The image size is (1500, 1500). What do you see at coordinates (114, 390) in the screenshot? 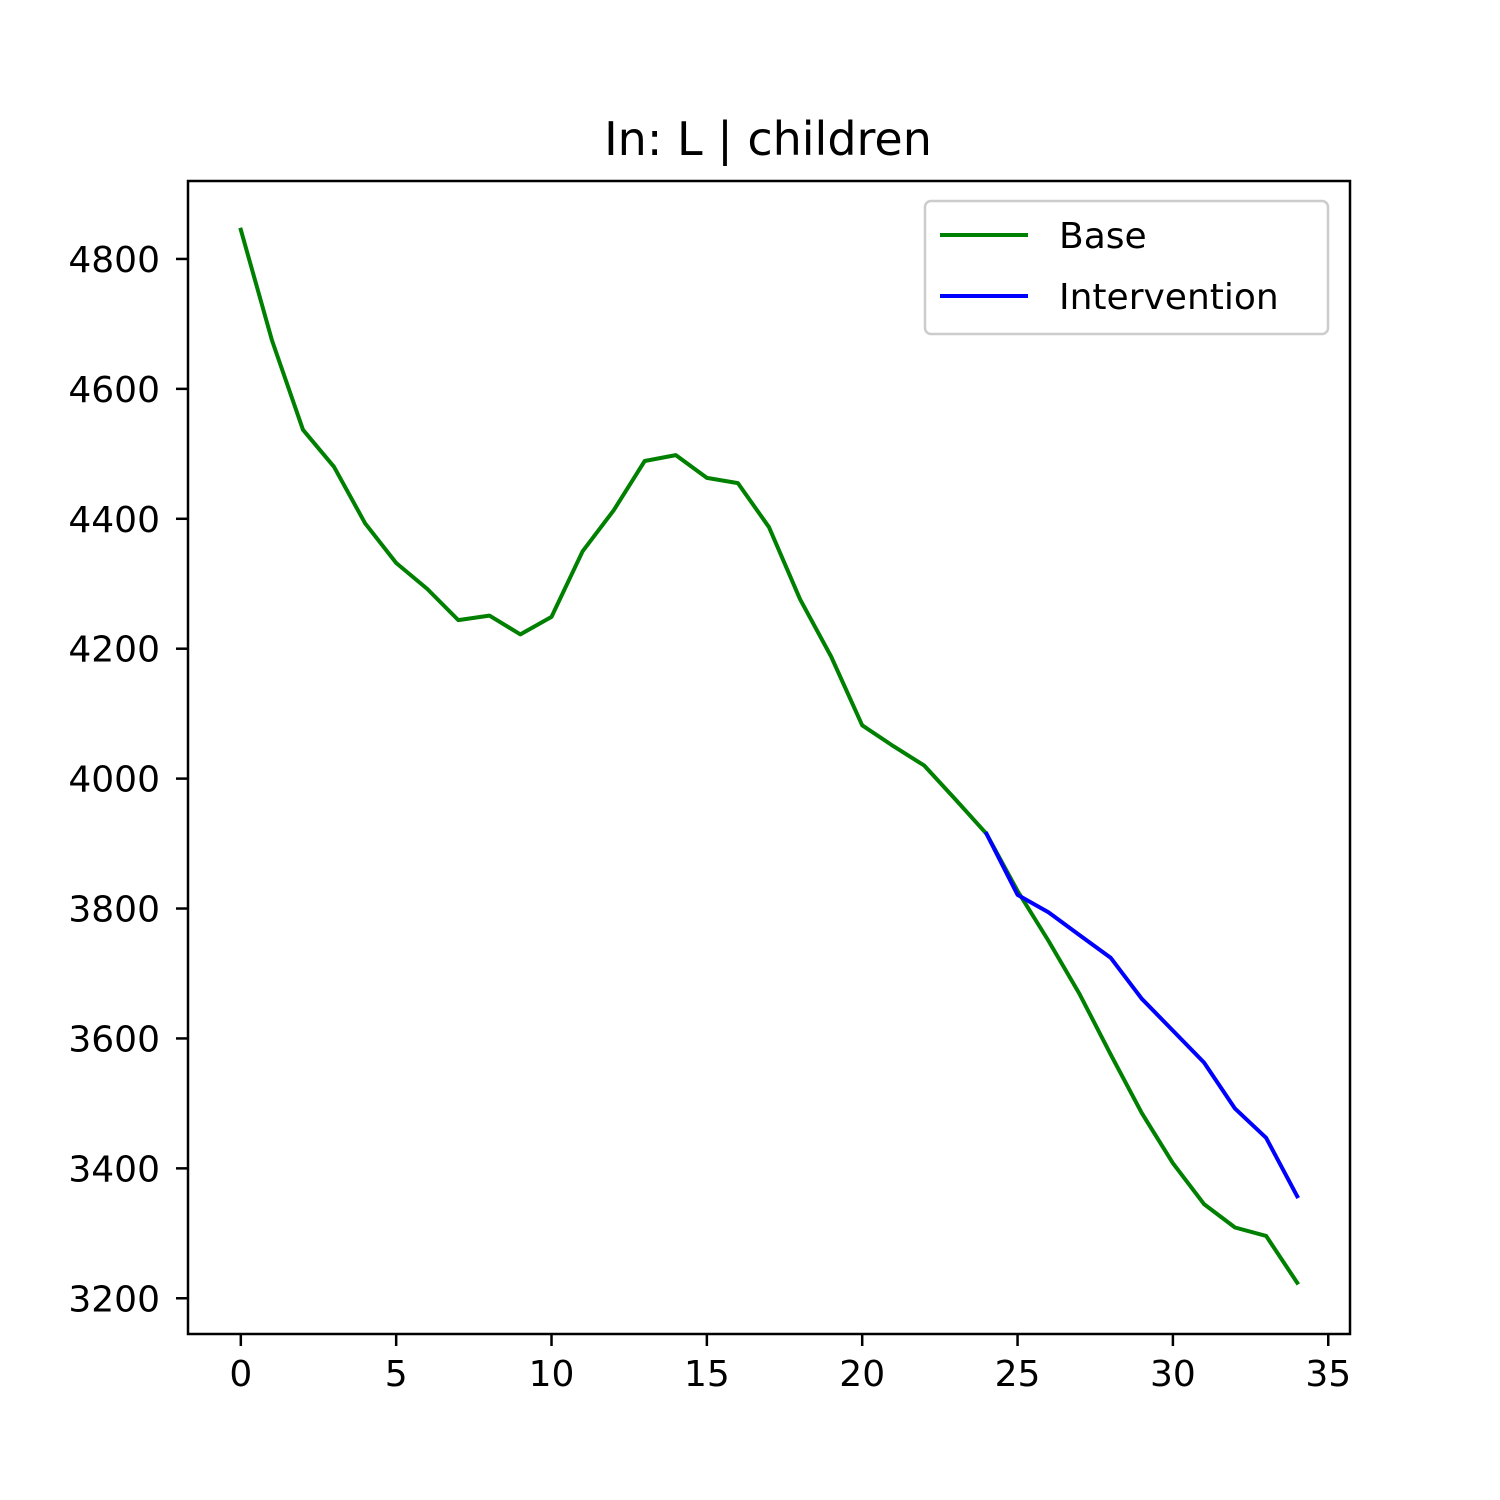
I see `y-tick-label: 4600` at bounding box center [114, 390].